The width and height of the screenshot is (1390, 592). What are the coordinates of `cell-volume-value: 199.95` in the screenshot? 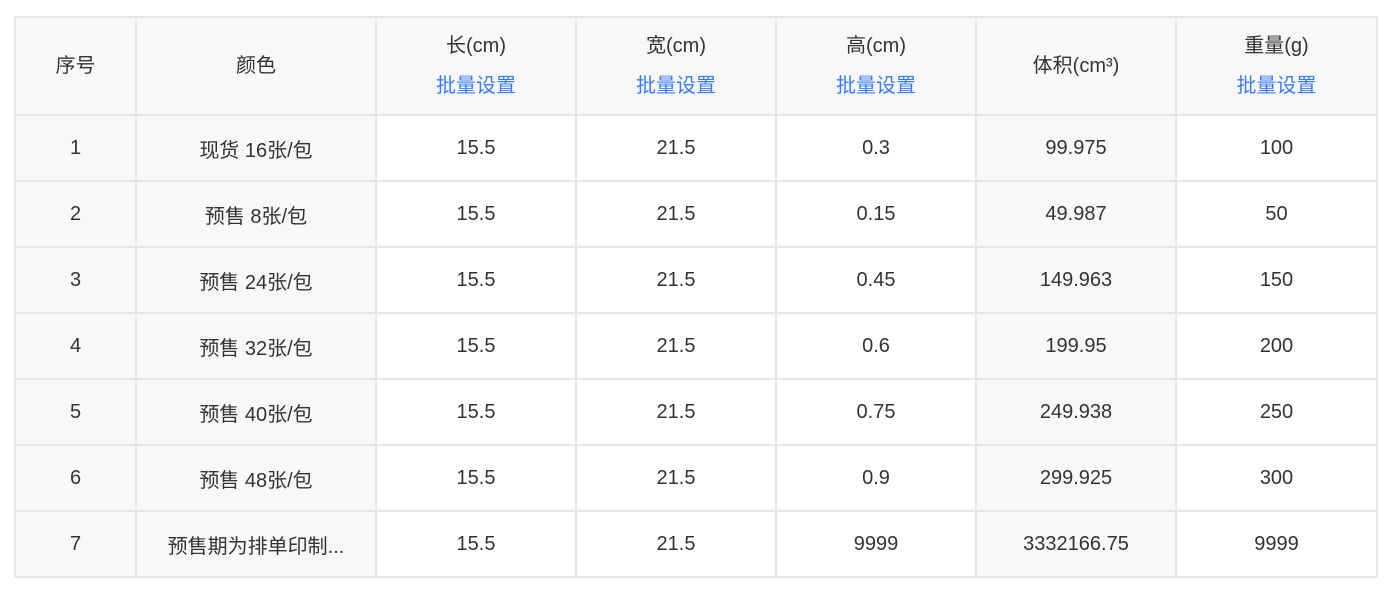 It's located at (1076, 345).